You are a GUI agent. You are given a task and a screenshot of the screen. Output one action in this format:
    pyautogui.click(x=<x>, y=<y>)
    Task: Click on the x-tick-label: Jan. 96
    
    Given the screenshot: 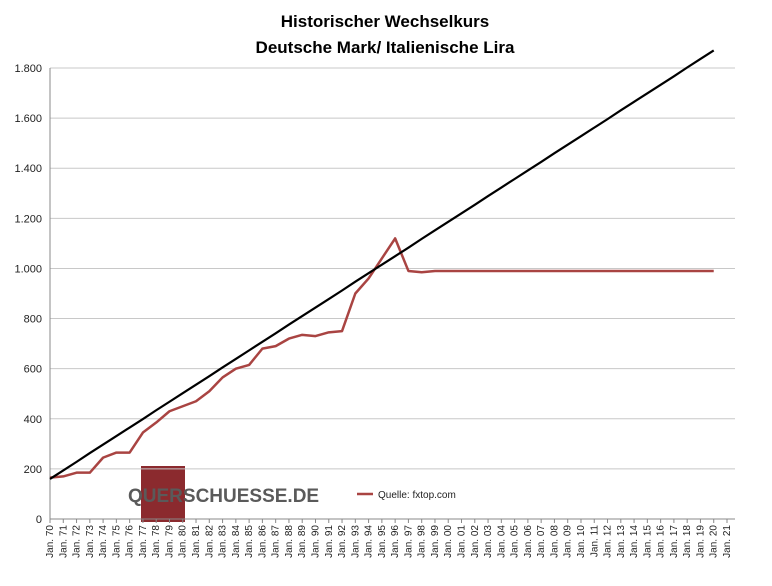 What is the action you would take?
    pyautogui.click(x=395, y=541)
    